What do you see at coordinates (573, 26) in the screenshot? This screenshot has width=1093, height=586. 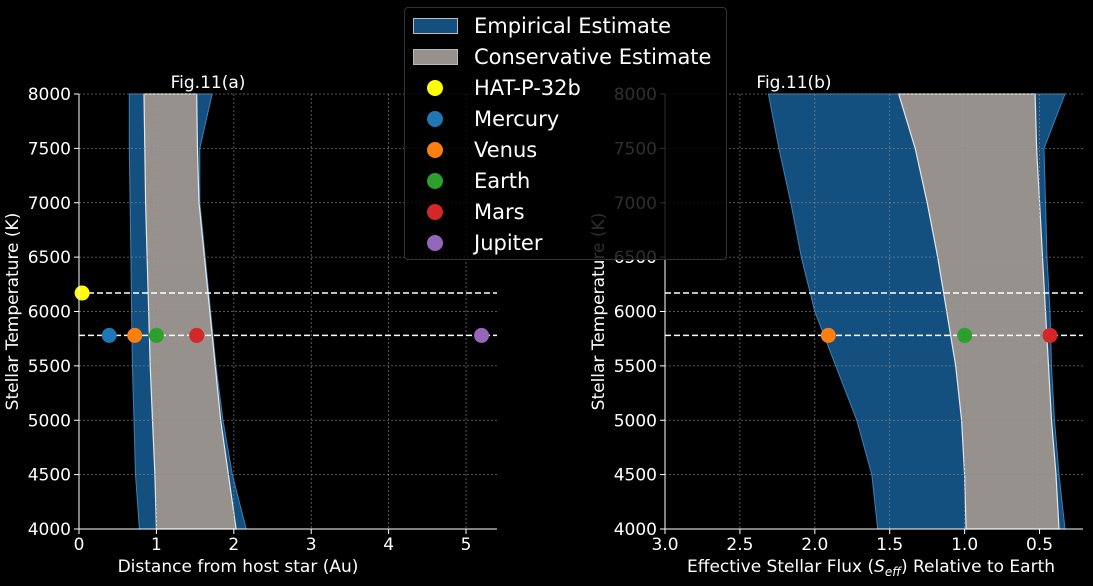 I see `legend-label: Empirical Estimate` at bounding box center [573, 26].